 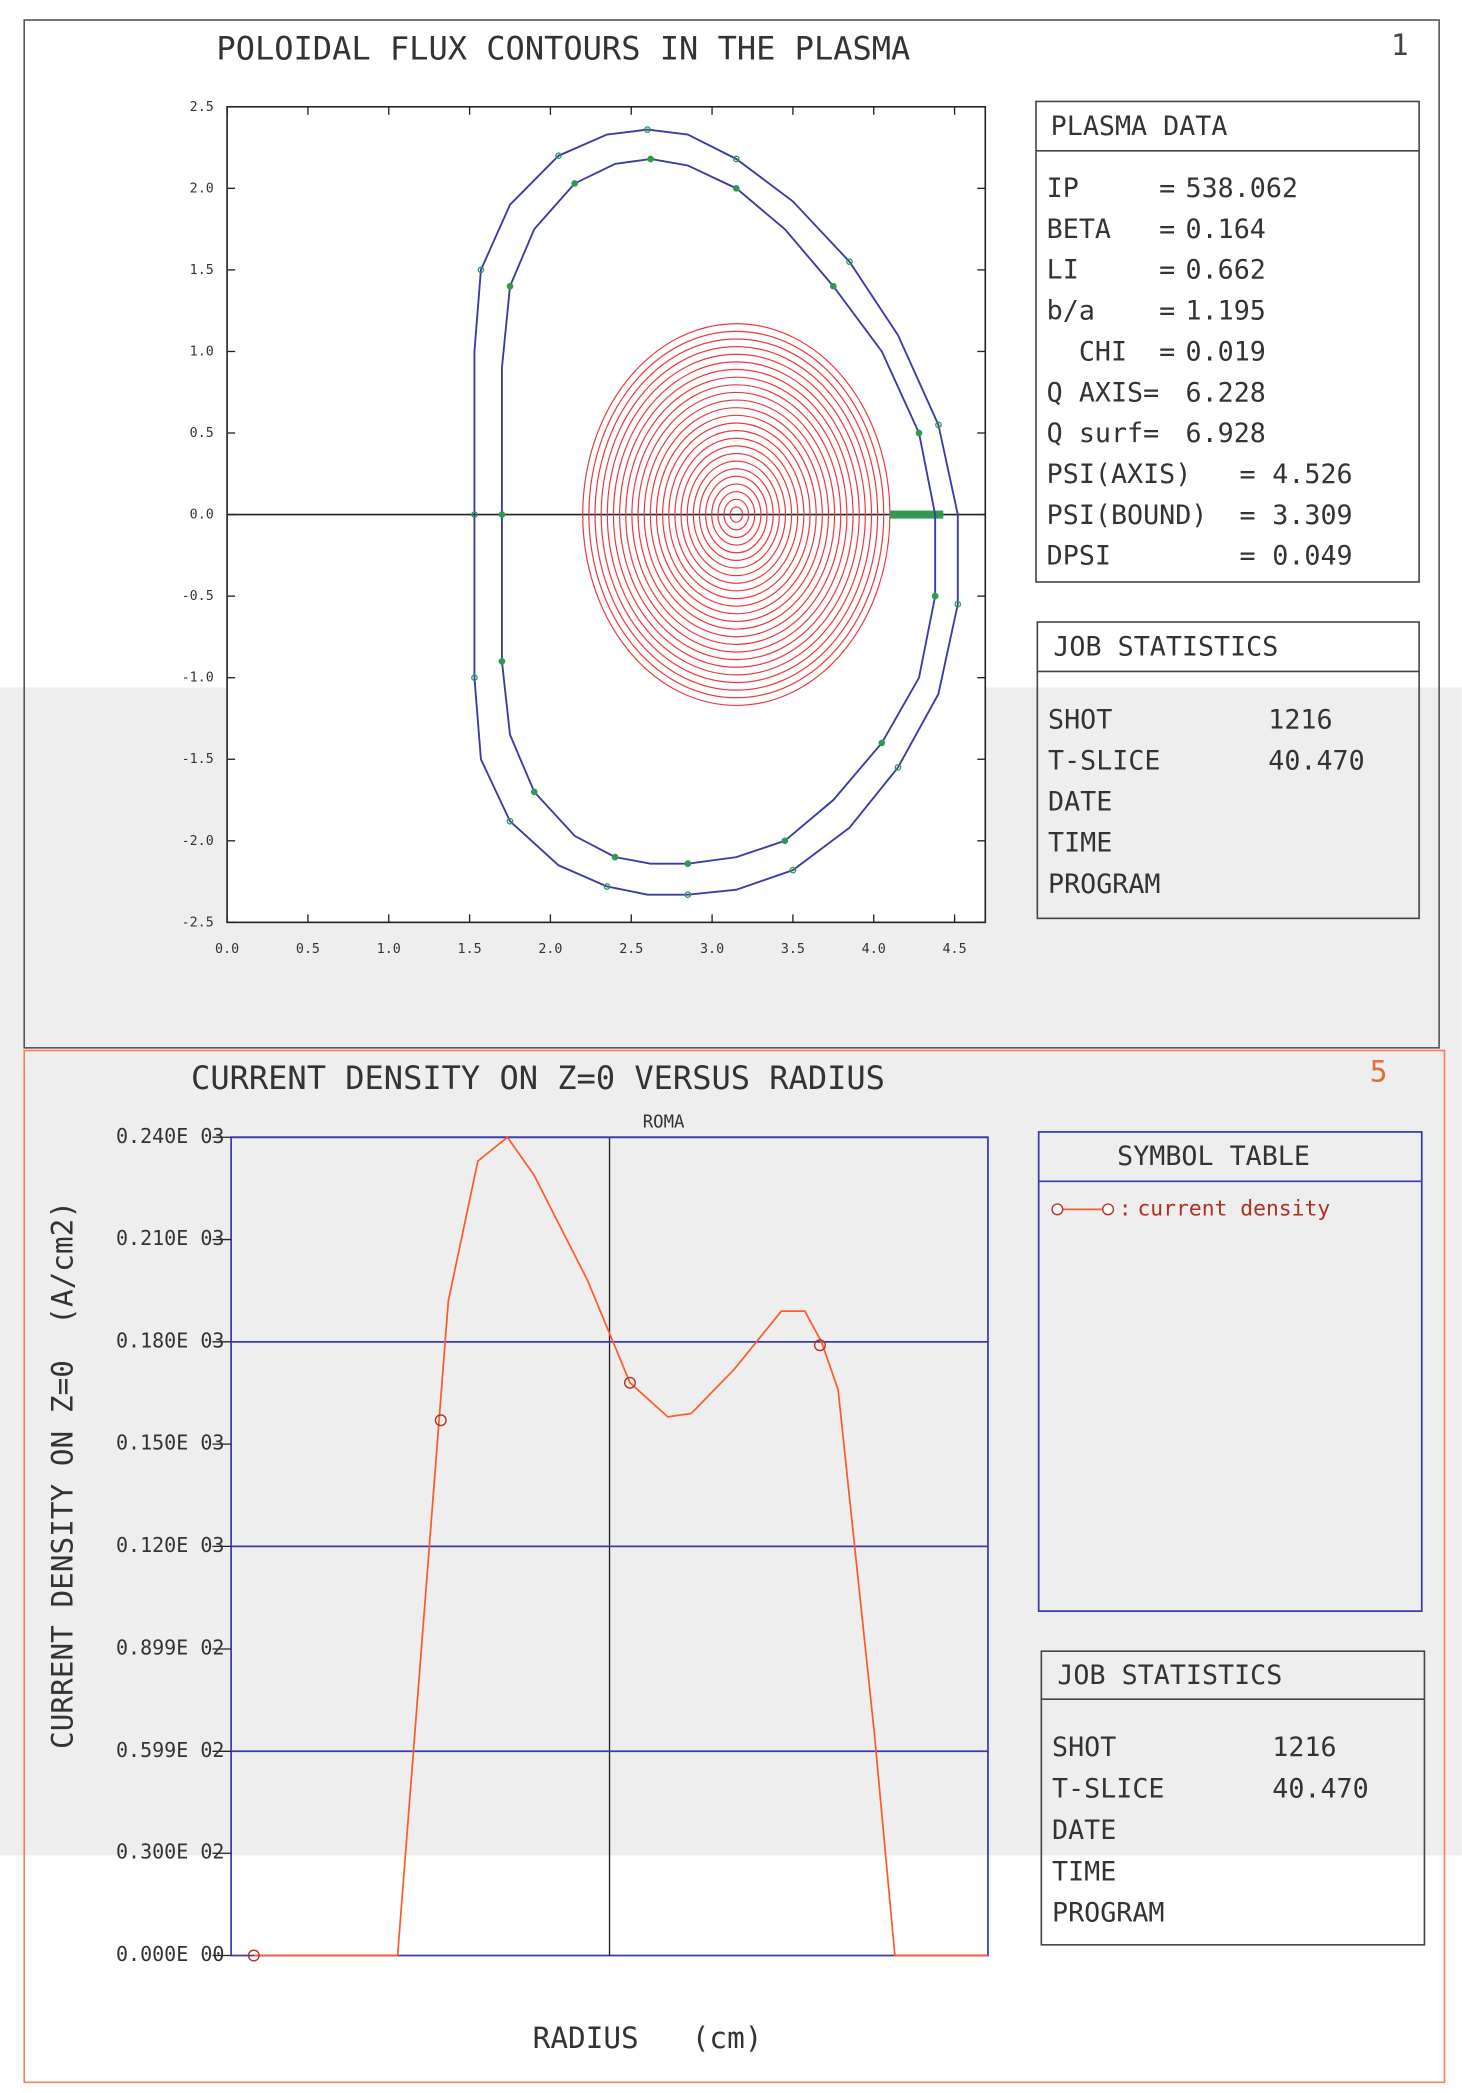 What do you see at coordinates (170, 1238) in the screenshot?
I see `y-tick-label: 0.210E 03` at bounding box center [170, 1238].